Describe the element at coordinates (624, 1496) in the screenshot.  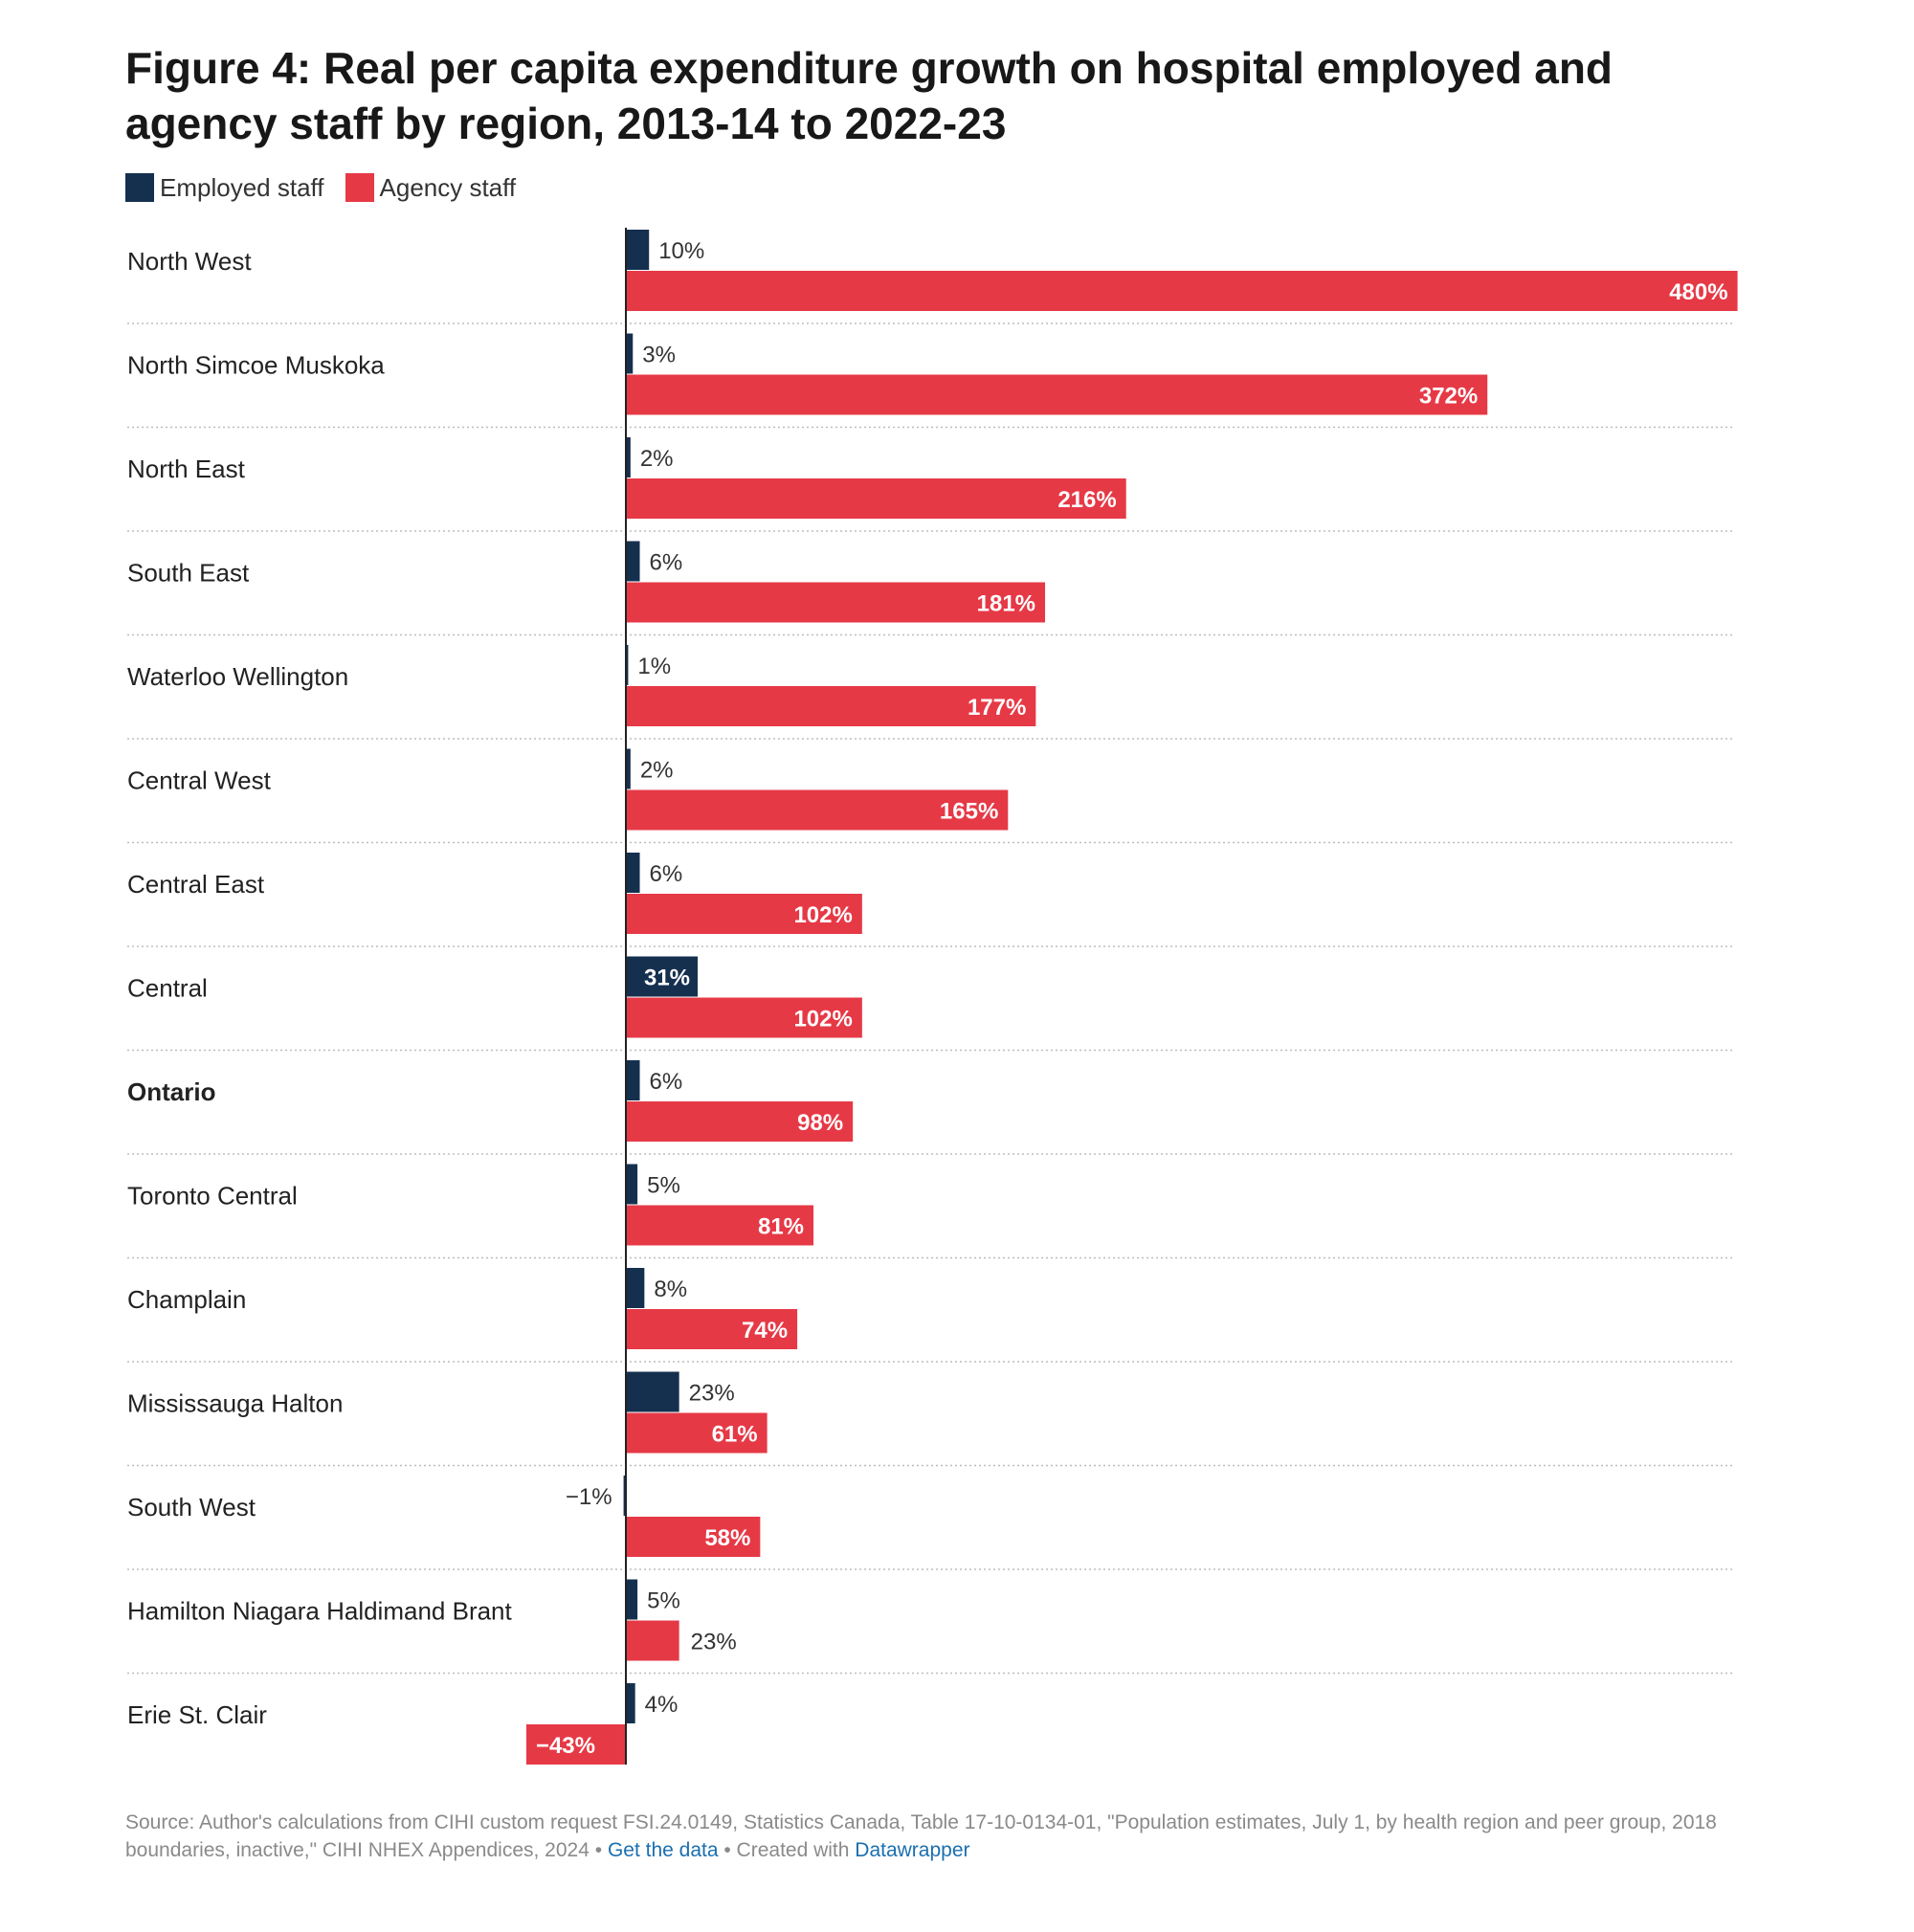
I see `employed-bar-south-west` at that location.